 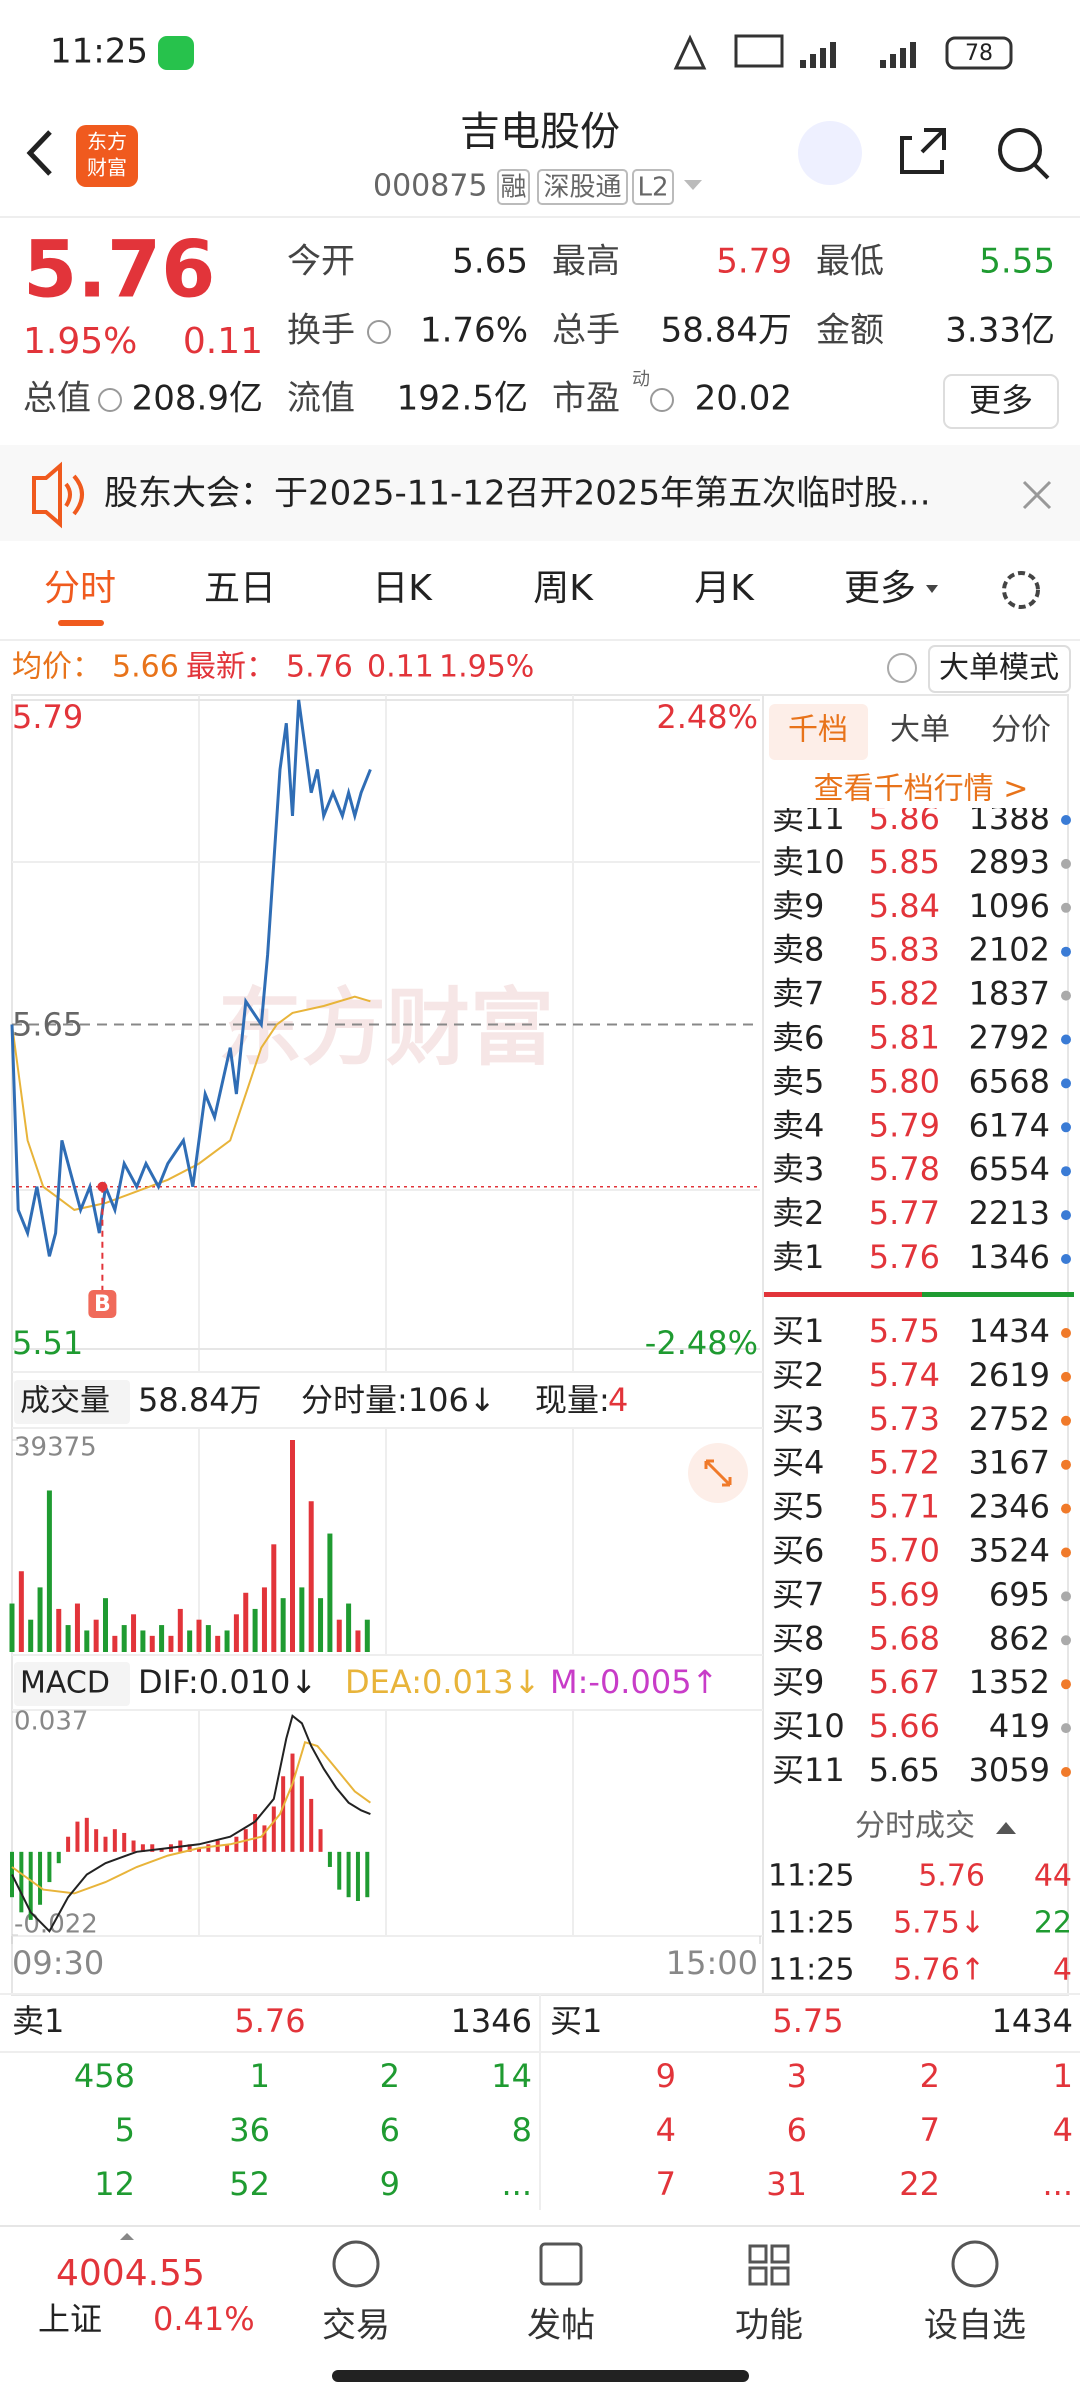 What do you see at coordinates (915, 1826) in the screenshot?
I see `trades-title: 分时成交` at bounding box center [915, 1826].